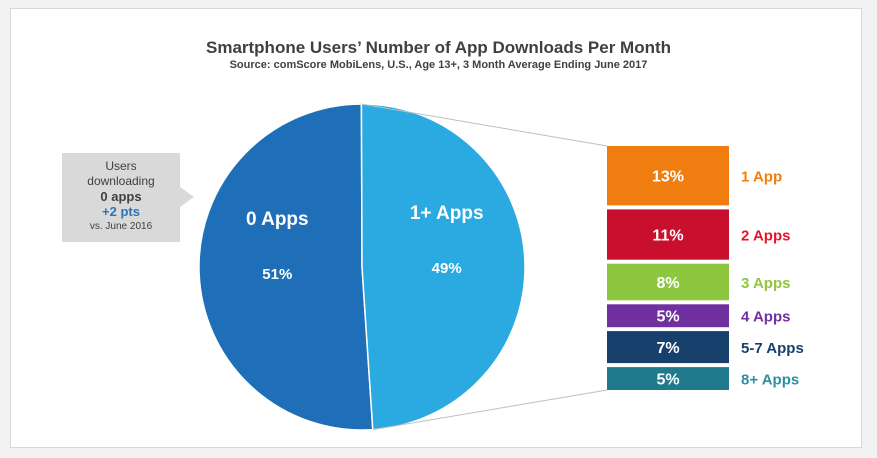 The height and width of the screenshot is (458, 877). I want to click on breakdown-label-5-7-apps: 5-7 Apps, so click(772, 348).